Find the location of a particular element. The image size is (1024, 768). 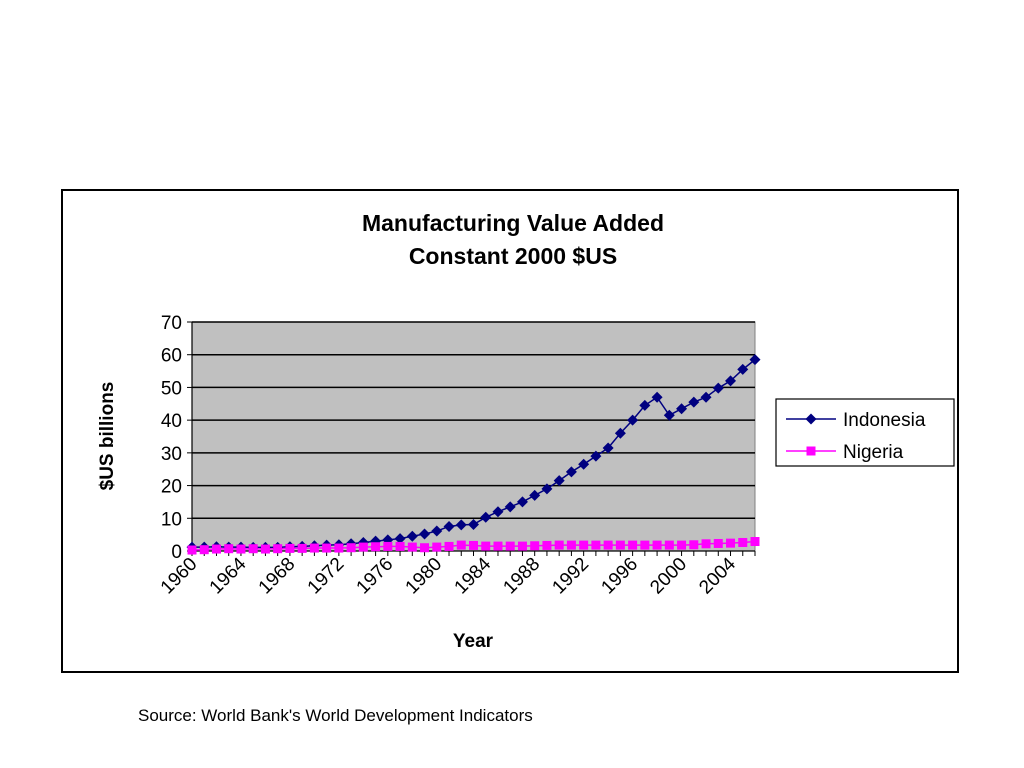

y-tick-label: 0 is located at coordinates (176, 552).